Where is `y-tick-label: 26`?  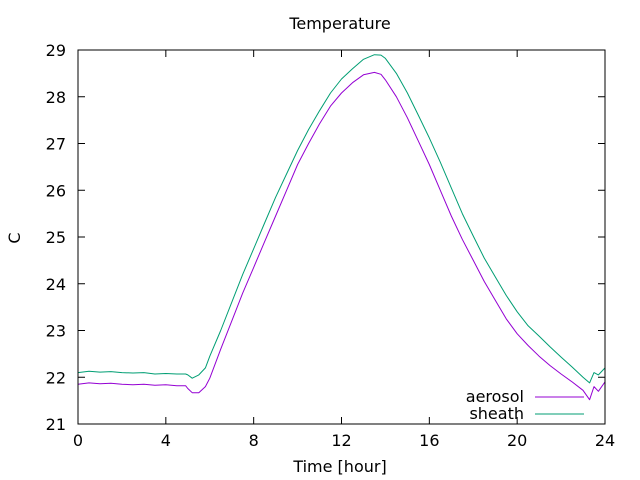
y-tick-label: 26 is located at coordinates (56, 190).